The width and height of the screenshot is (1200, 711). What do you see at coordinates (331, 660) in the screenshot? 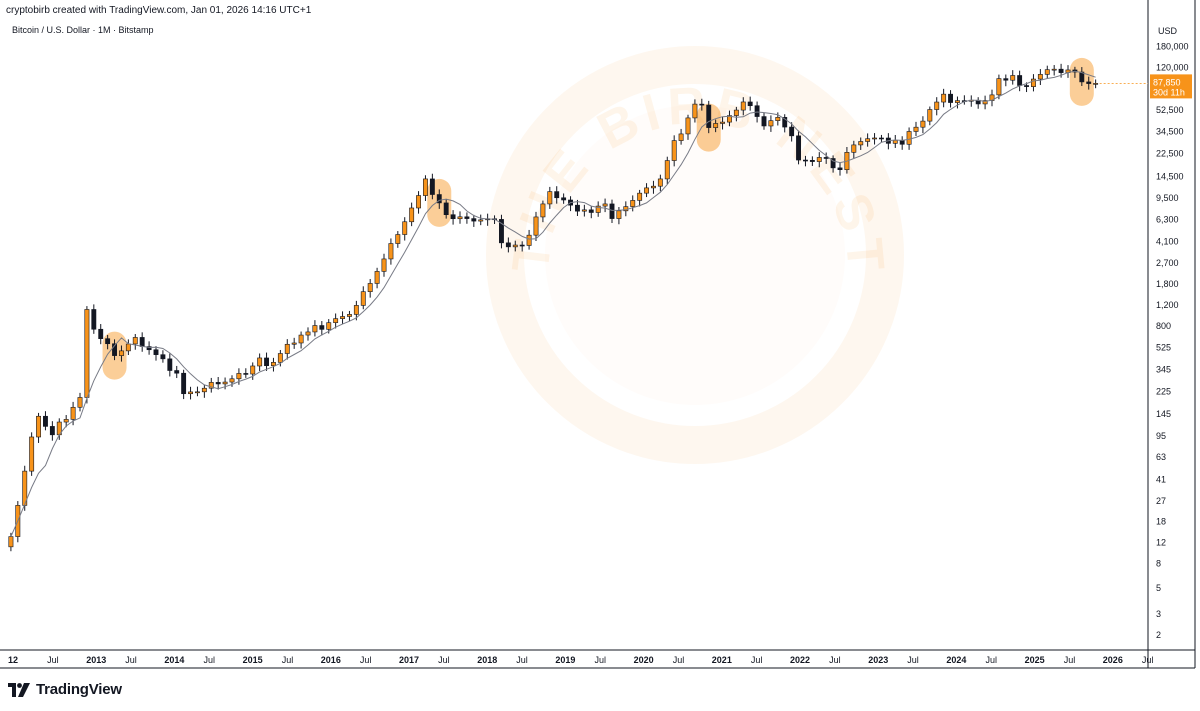
I see `time-tick-label: 2016` at bounding box center [331, 660].